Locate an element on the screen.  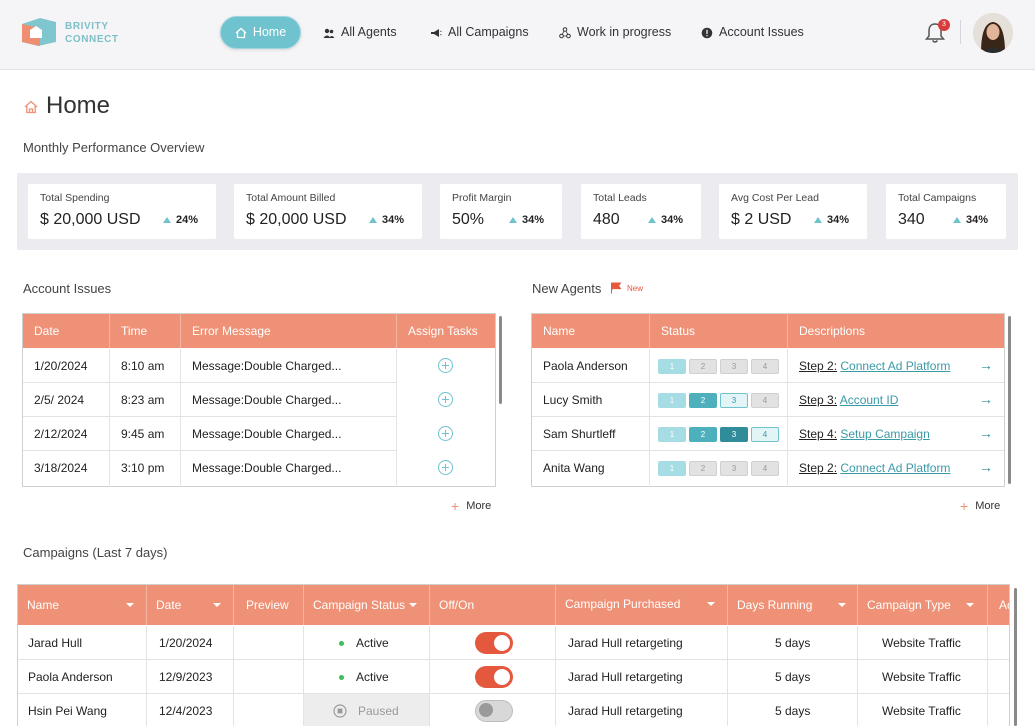
nav-account-issues: Account Issues is located at coordinates (752, 32).